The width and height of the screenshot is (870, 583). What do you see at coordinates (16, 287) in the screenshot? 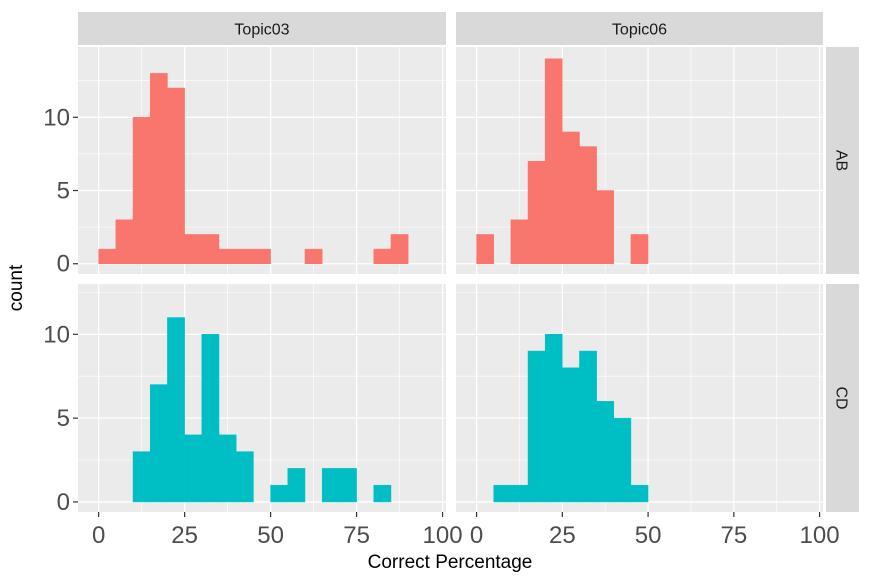
I see `y-axis-title: count` at bounding box center [16, 287].